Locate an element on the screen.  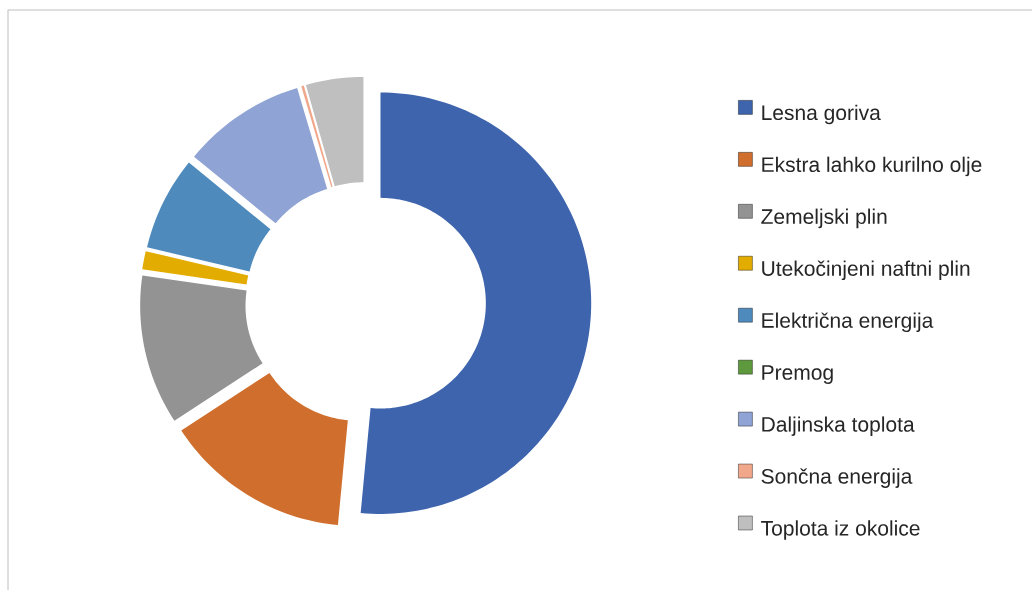
legend-label: Ekstra lahko kurilno olje is located at coordinates (872, 166).